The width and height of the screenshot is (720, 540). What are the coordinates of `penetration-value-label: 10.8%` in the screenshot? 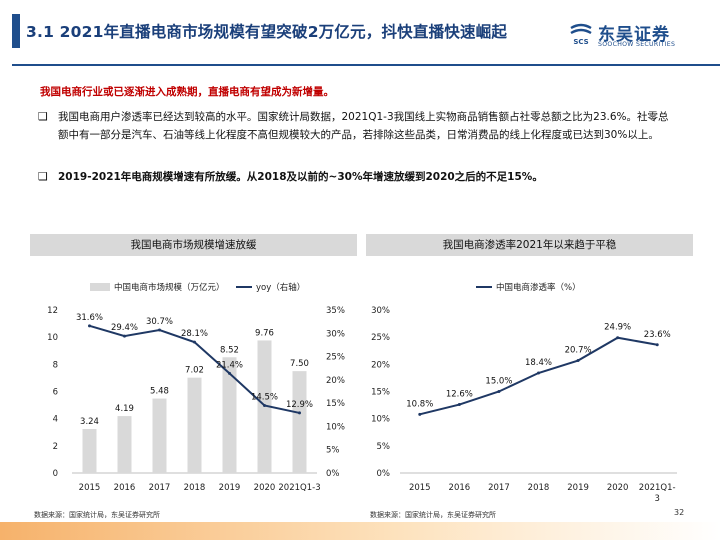 It's located at (419, 404).